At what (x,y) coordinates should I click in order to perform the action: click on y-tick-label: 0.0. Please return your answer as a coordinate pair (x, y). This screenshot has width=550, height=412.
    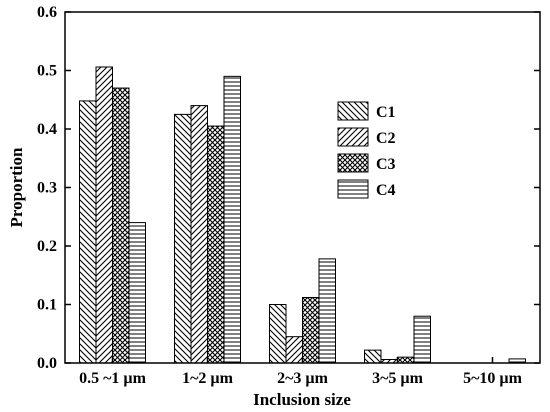
    Looking at the image, I should click on (47, 363).